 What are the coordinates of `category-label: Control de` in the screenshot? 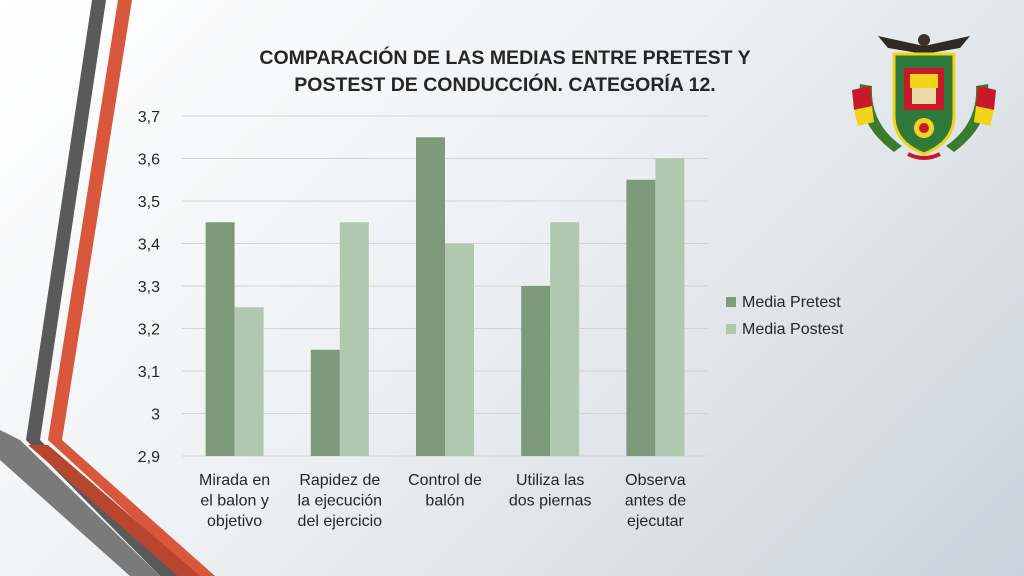 It's located at (445, 480).